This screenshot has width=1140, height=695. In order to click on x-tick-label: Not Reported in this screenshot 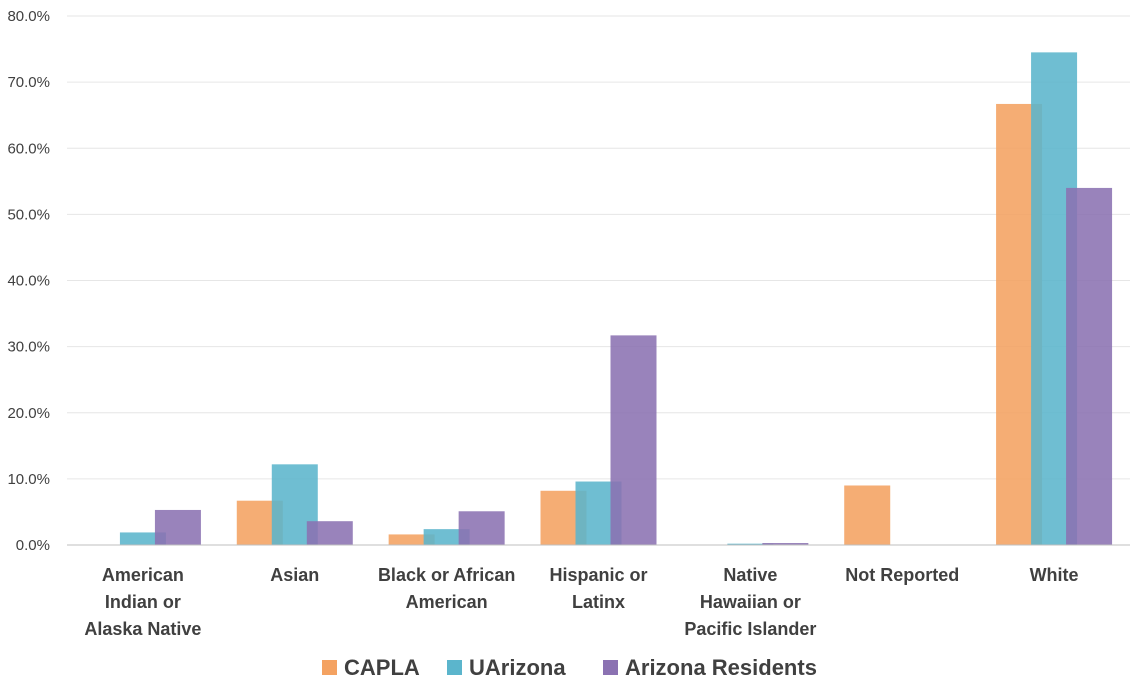, I will do `click(902, 575)`.